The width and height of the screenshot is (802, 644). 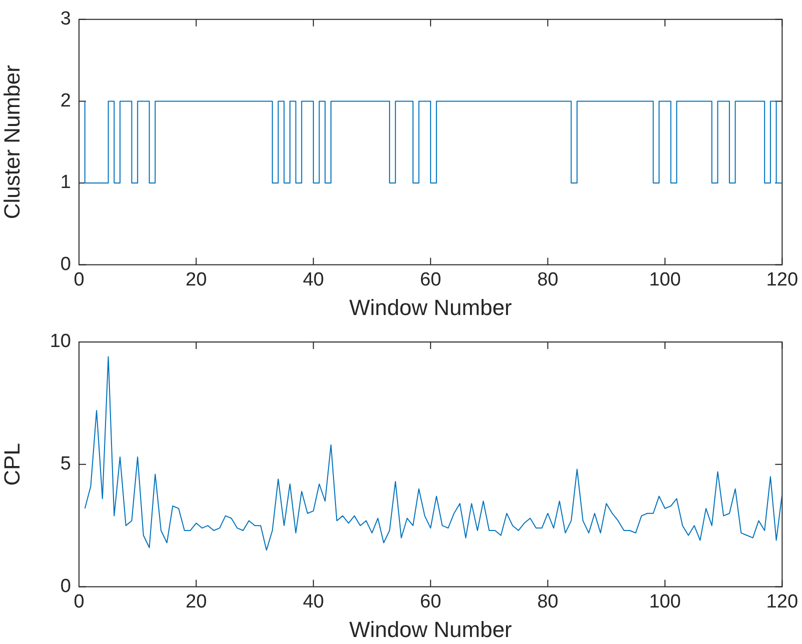 I want to click on y-axis-title: Cluster Number, so click(x=12, y=142).